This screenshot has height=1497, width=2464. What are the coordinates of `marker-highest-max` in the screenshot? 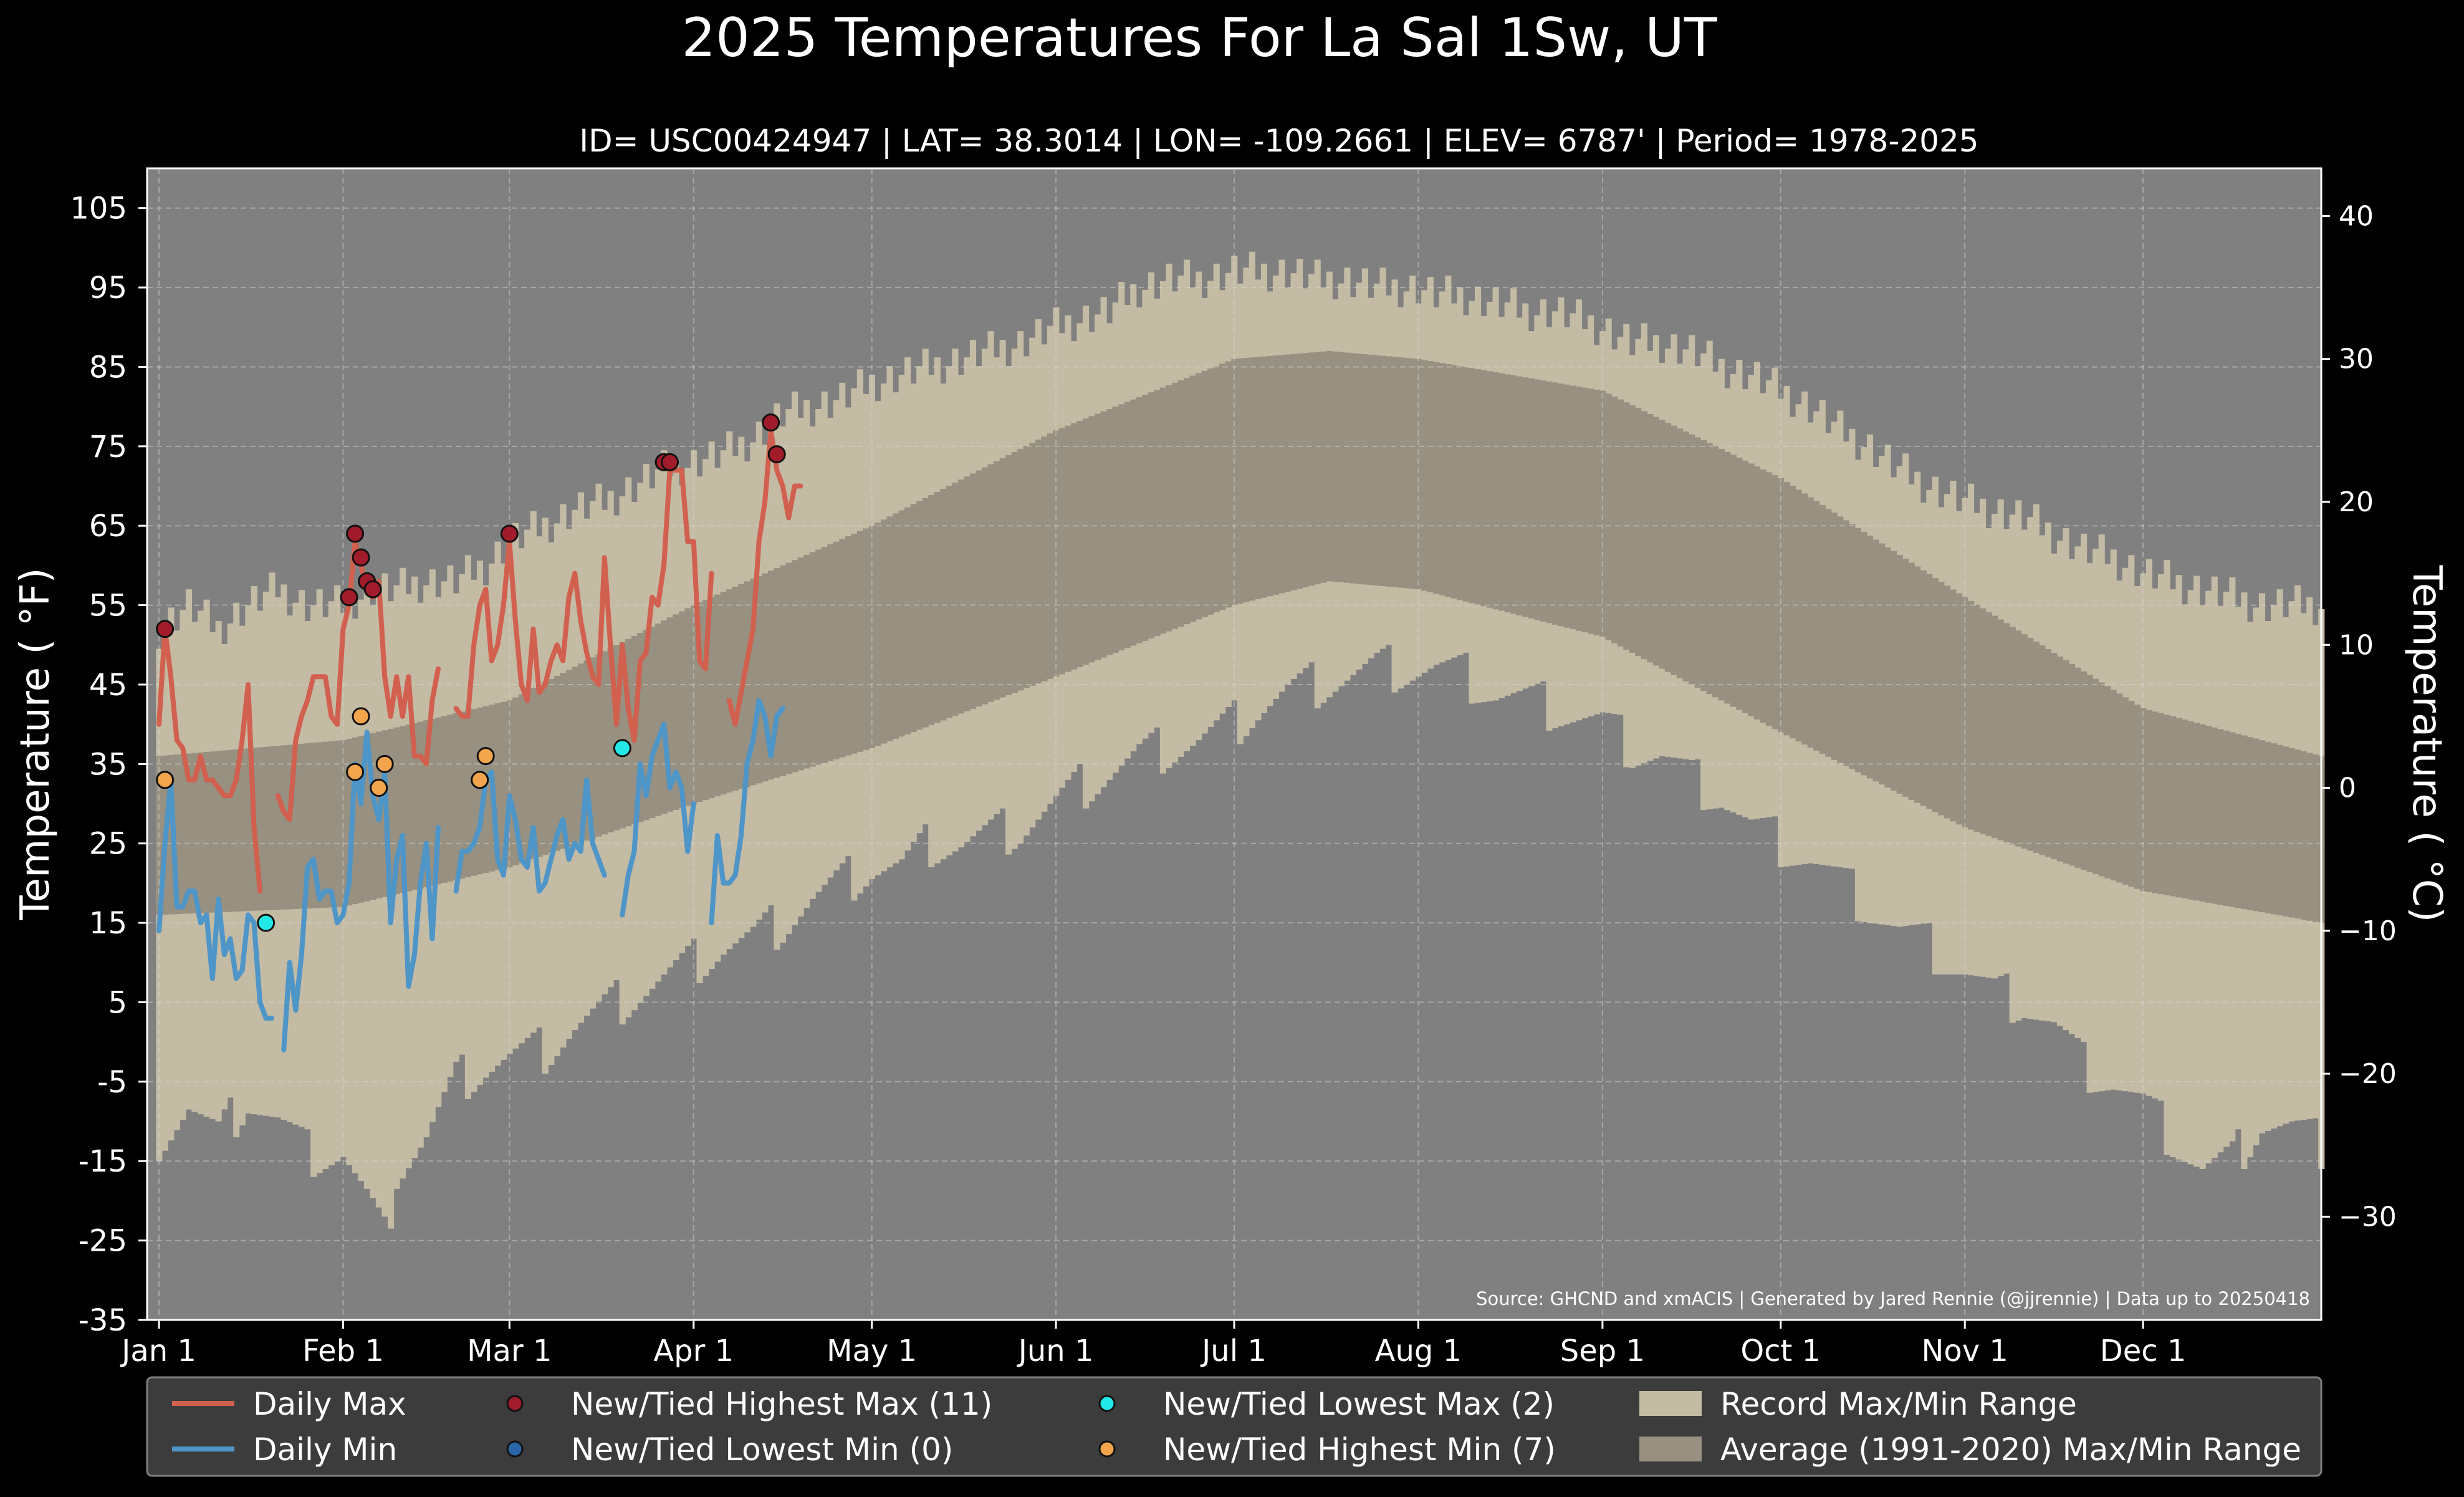 It's located at (771, 422).